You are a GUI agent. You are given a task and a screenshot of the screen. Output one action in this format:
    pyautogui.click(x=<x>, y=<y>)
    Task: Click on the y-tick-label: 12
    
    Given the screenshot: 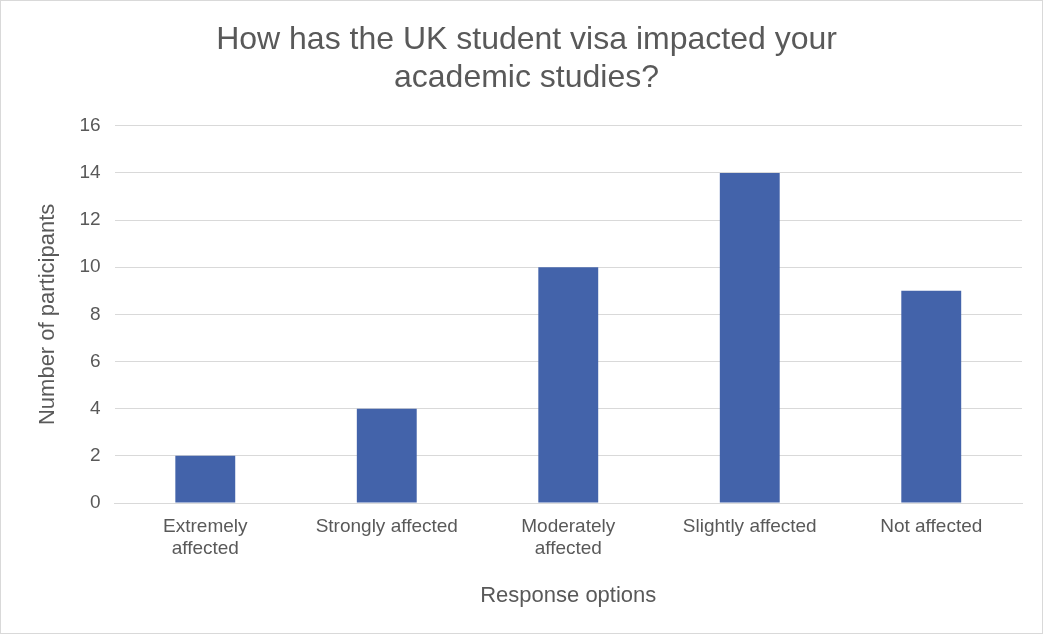 What is the action you would take?
    pyautogui.click(x=90, y=219)
    